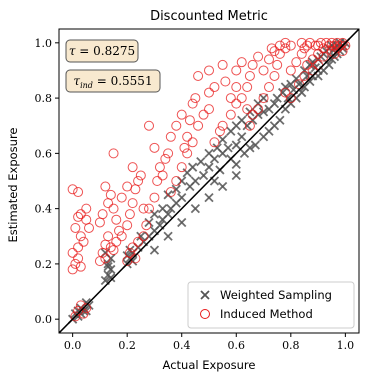 The height and width of the screenshot is (376, 370). What do you see at coordinates (44, 153) in the screenshot?
I see `y-tick-label: 0.6` at bounding box center [44, 153].